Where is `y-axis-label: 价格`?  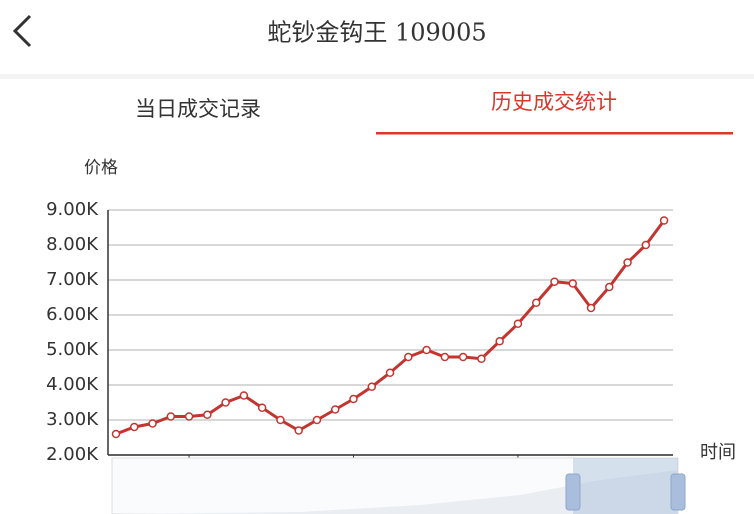 y-axis-label: 价格 is located at coordinates (101, 168).